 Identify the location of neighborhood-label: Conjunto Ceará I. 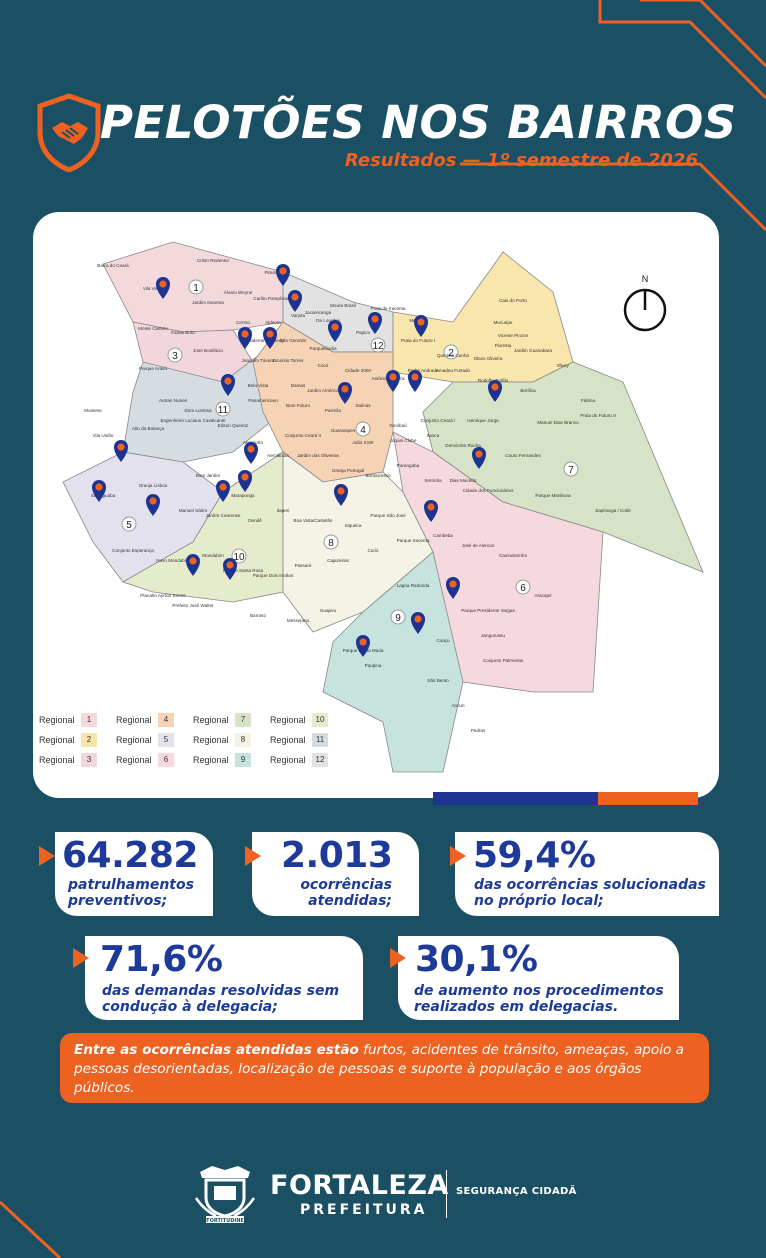
(438, 420).